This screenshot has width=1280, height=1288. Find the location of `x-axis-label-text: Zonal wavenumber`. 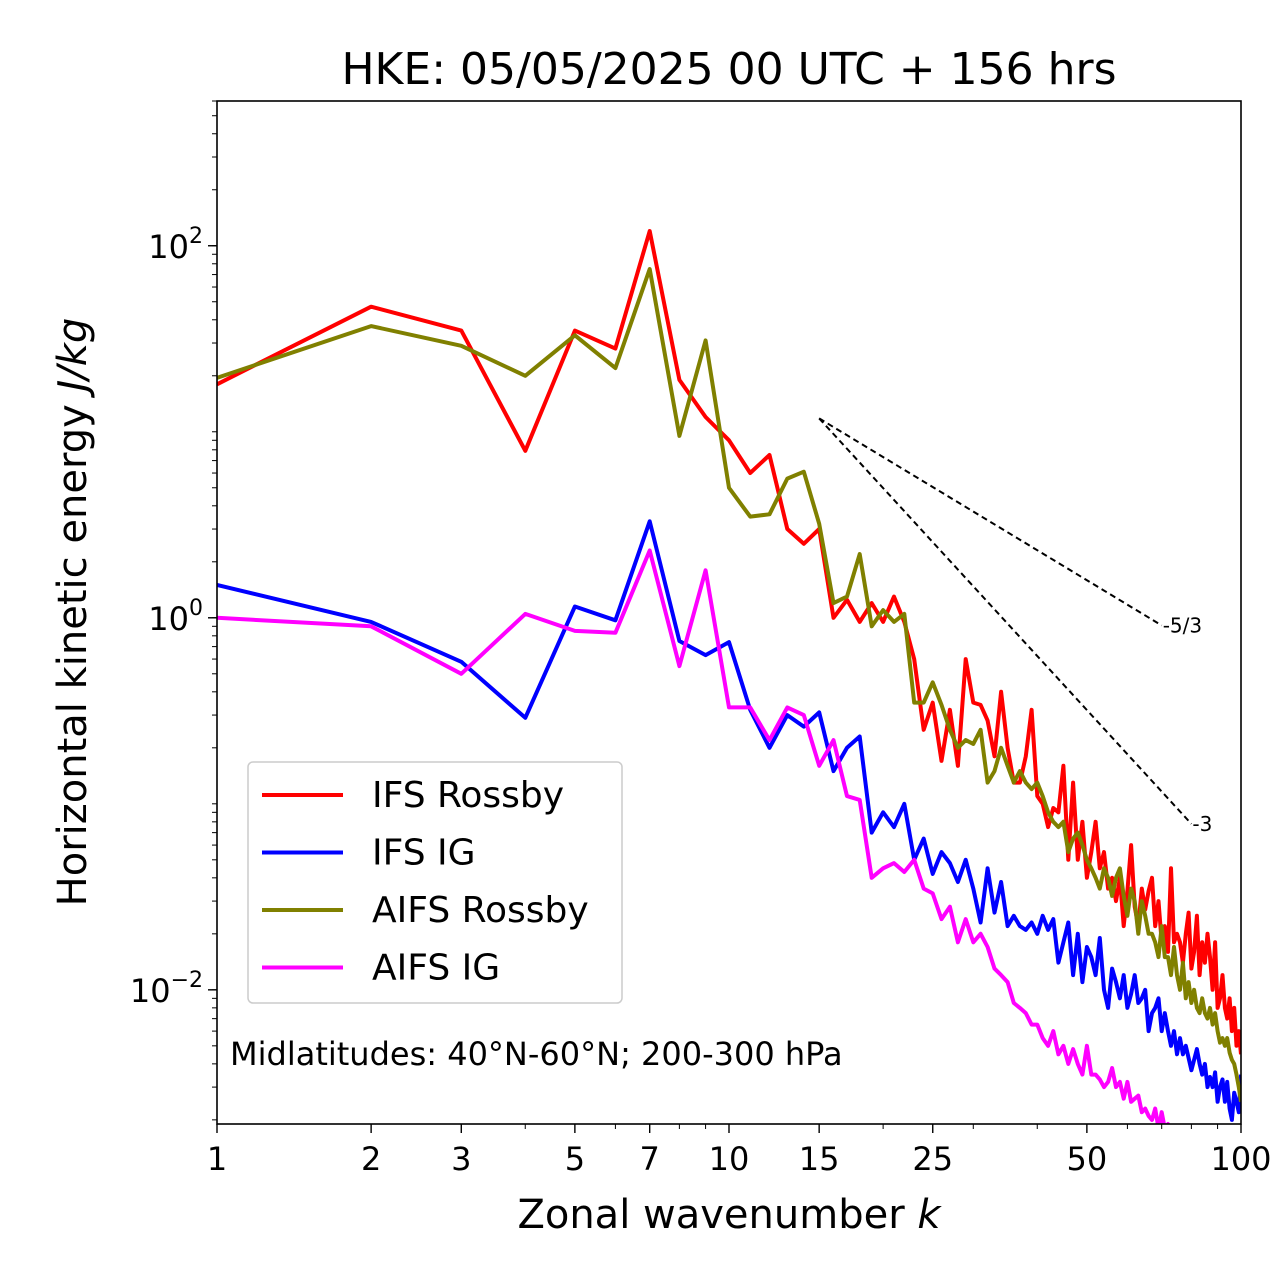

x-axis-label-text: Zonal wavenumber is located at coordinates (717, 1215).